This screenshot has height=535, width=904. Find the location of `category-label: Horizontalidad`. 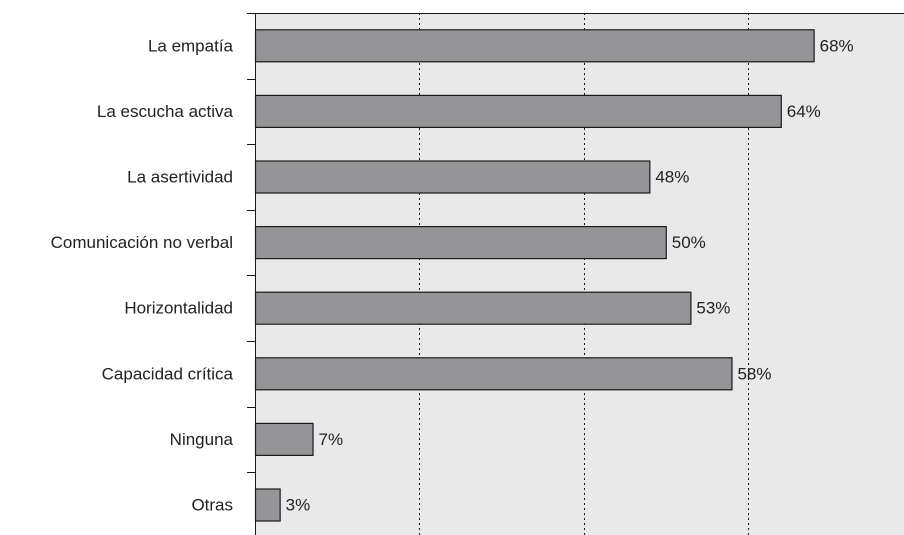

category-label: Horizontalidad is located at coordinates (178, 308).